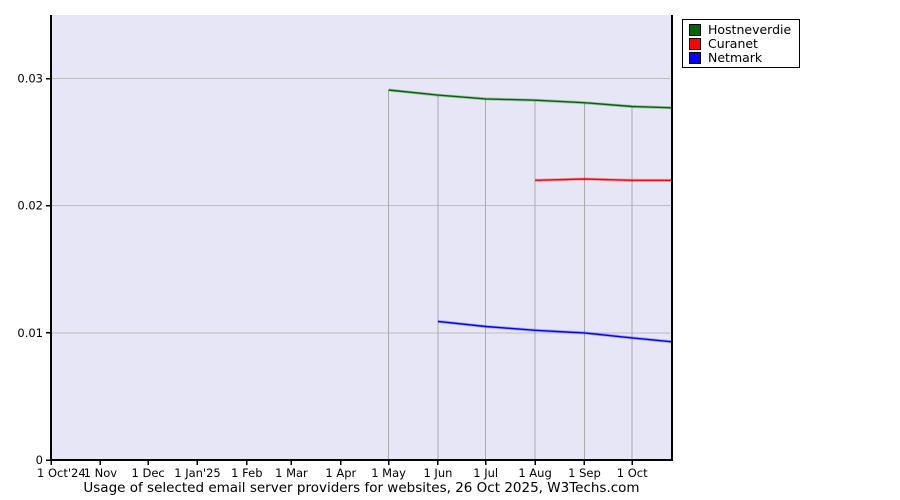  I want to click on x-tick-label: 1 Jan'25, so click(197, 473).